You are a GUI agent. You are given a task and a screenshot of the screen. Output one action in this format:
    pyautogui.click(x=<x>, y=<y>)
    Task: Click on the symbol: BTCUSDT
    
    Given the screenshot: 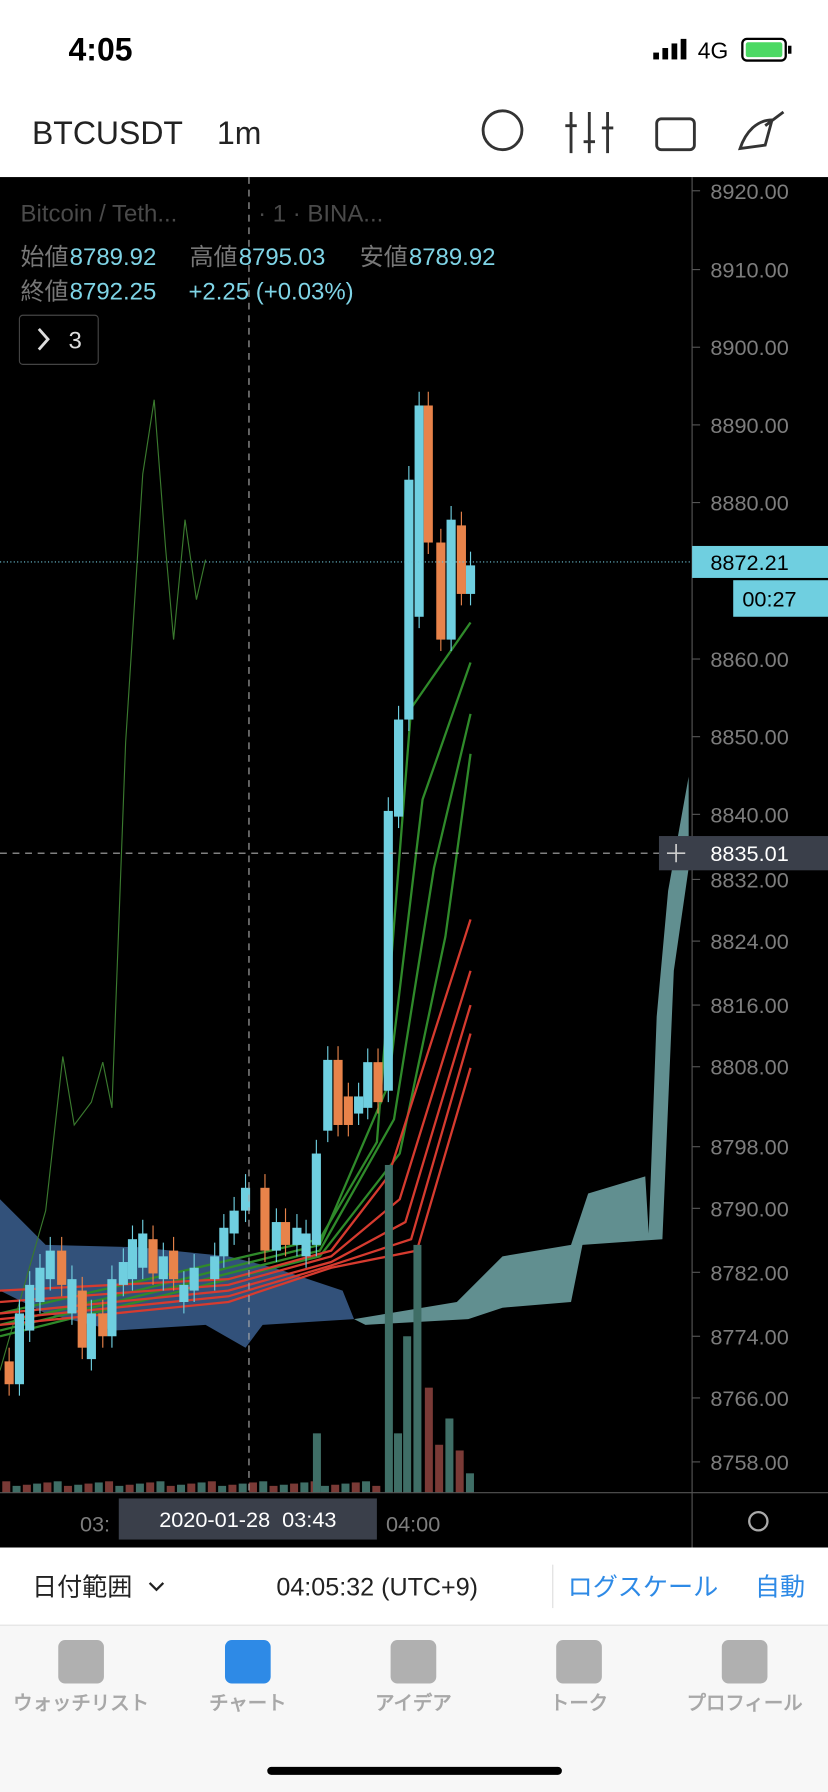 What is the action you would take?
    pyautogui.click(x=107, y=133)
    